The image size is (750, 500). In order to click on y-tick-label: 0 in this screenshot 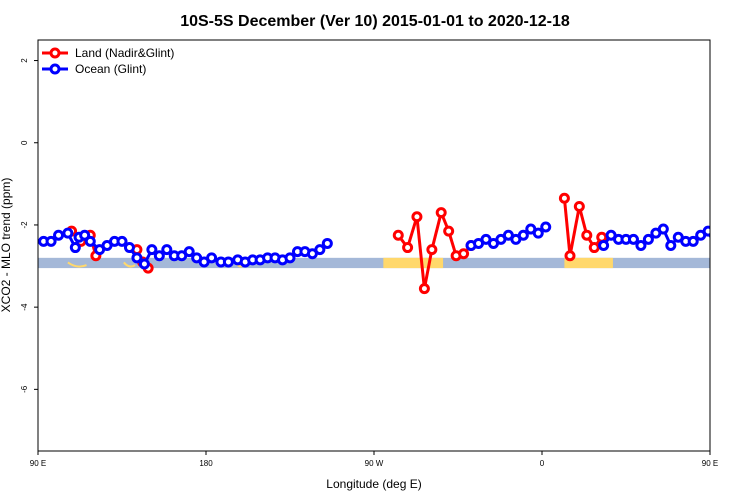, I will do `click(24, 142)`.